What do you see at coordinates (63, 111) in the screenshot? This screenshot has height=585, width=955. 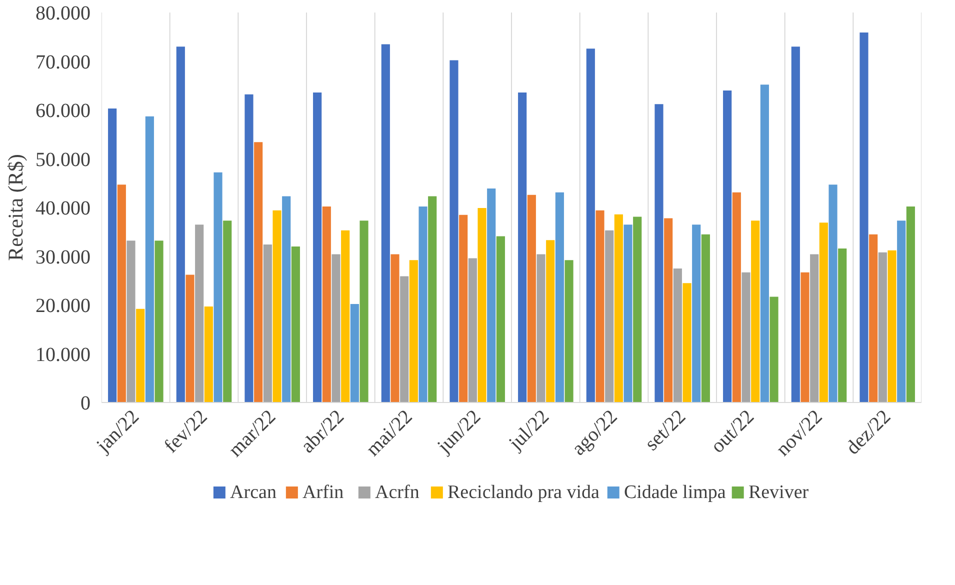 I see `y-tick-label: 60.000` at bounding box center [63, 111].